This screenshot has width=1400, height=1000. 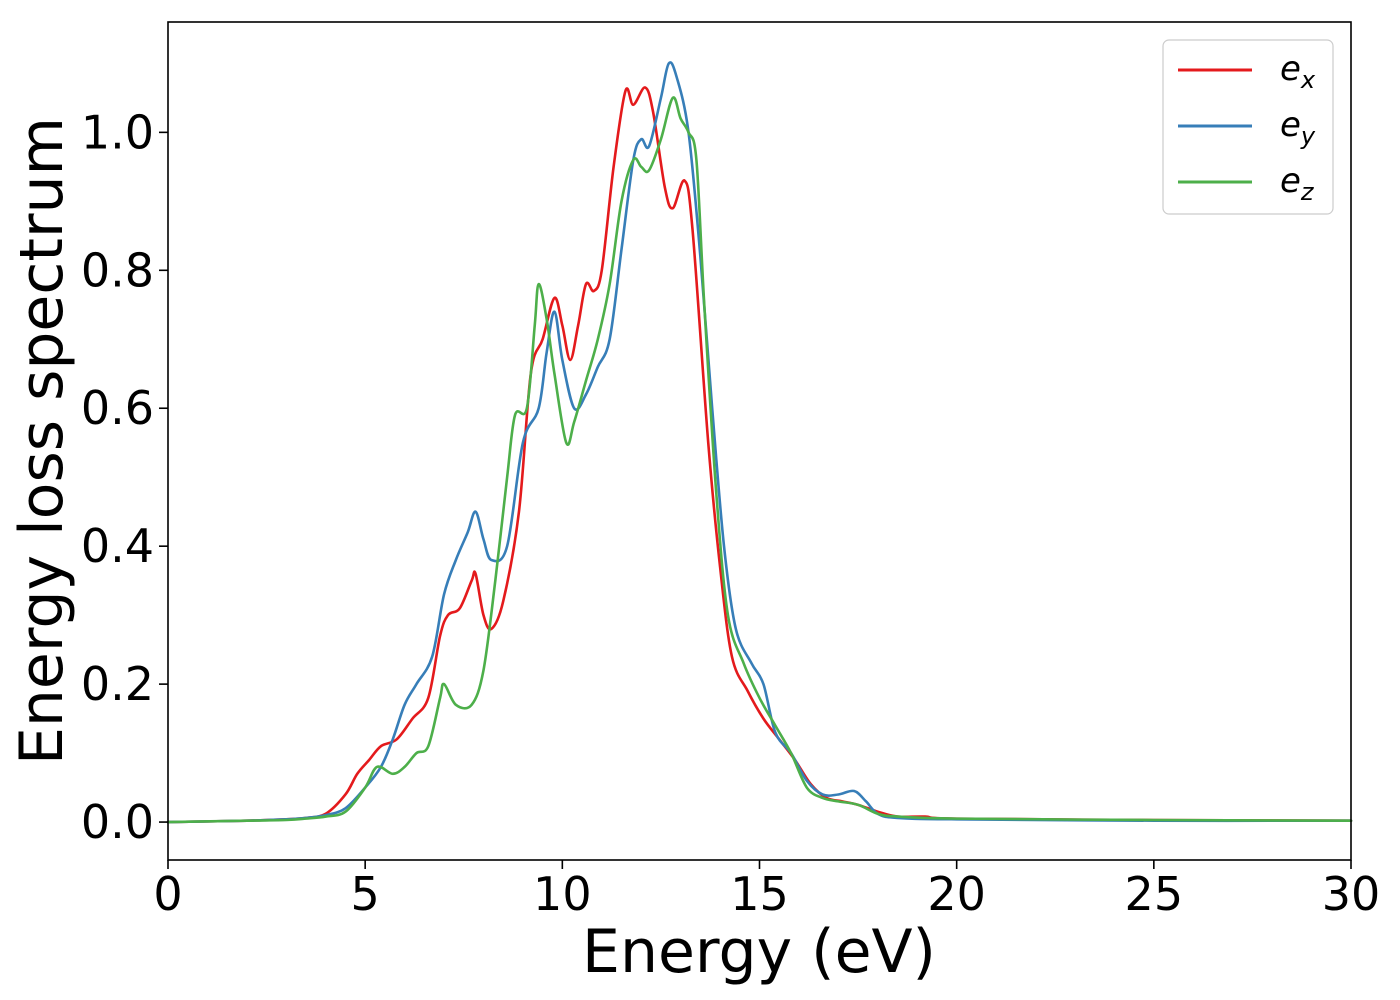 What do you see at coordinates (42, 441) in the screenshot?
I see `y-axis-label: Energy loss spectrum` at bounding box center [42, 441].